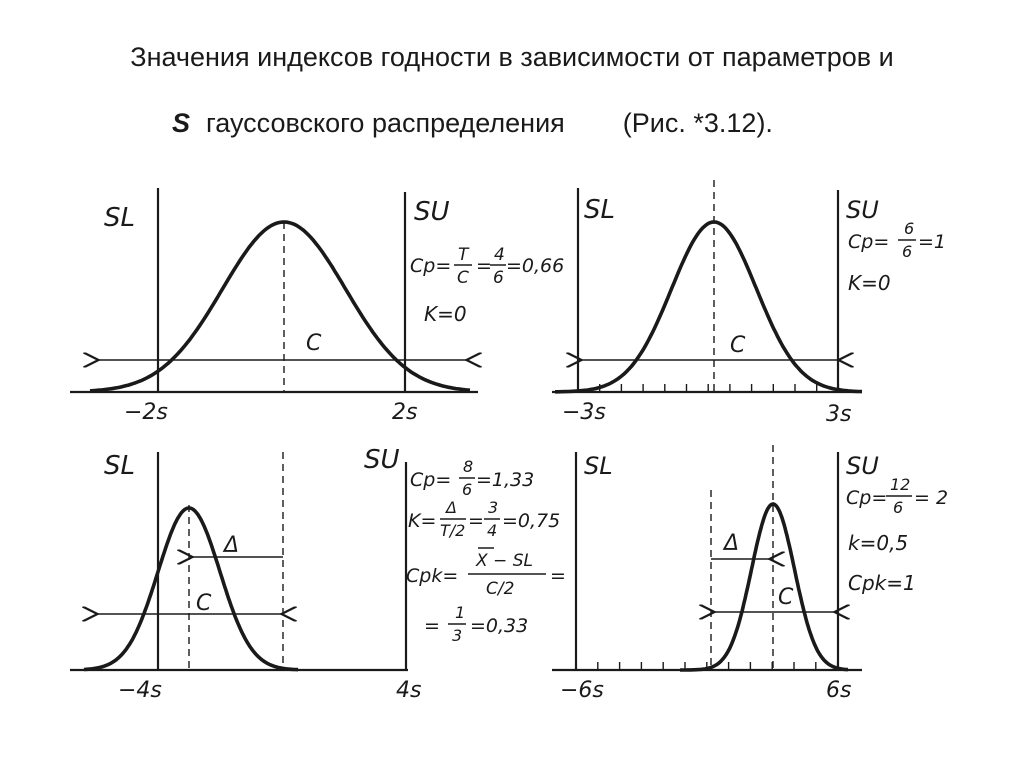 The height and width of the screenshot is (768, 1024). What do you see at coordinates (868, 242) in the screenshot?
I see `p2-cp-lhs: Cp=` at bounding box center [868, 242].